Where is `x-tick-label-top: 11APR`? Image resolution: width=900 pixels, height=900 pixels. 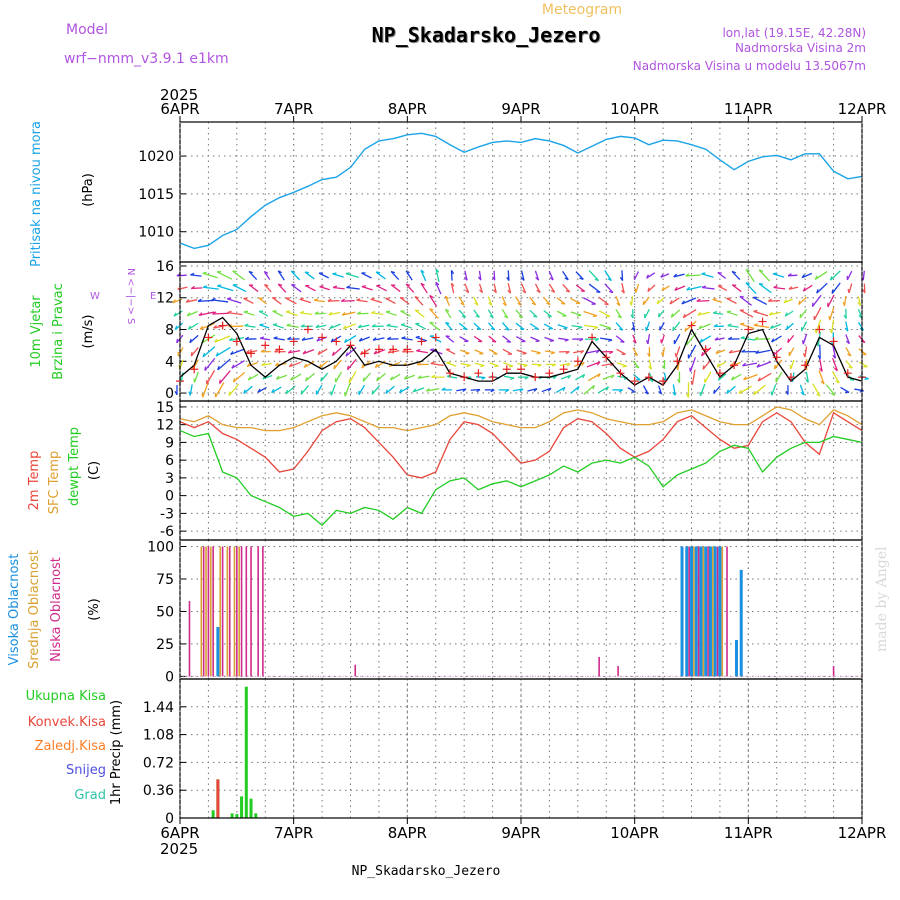 x-tick-label-top: 11APR is located at coordinates (748, 109).